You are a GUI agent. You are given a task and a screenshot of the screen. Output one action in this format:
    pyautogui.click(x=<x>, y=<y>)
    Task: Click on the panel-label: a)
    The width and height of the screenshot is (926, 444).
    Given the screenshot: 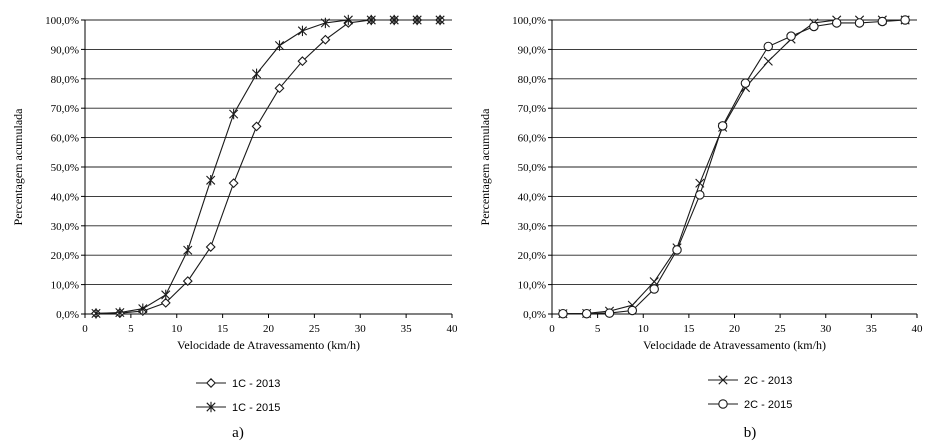 What is the action you would take?
    pyautogui.click(x=238, y=433)
    